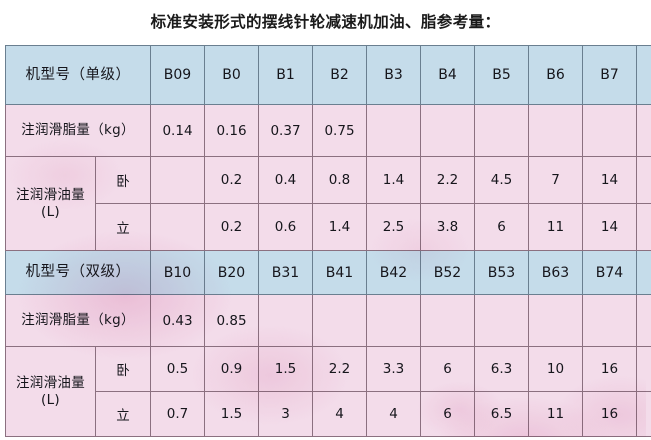 Image resolution: width=651 pixels, height=440 pixels. What do you see at coordinates (609, 130) in the screenshot?
I see `grease-cell-s8` at bounding box center [609, 130].